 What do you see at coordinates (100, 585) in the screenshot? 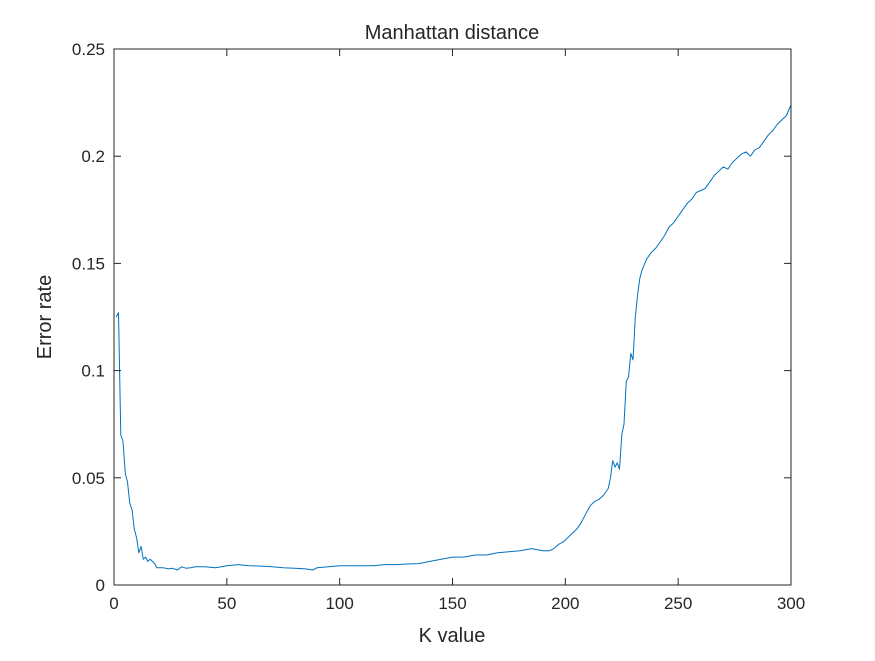
I see `y-tick-label: 0` at bounding box center [100, 585].